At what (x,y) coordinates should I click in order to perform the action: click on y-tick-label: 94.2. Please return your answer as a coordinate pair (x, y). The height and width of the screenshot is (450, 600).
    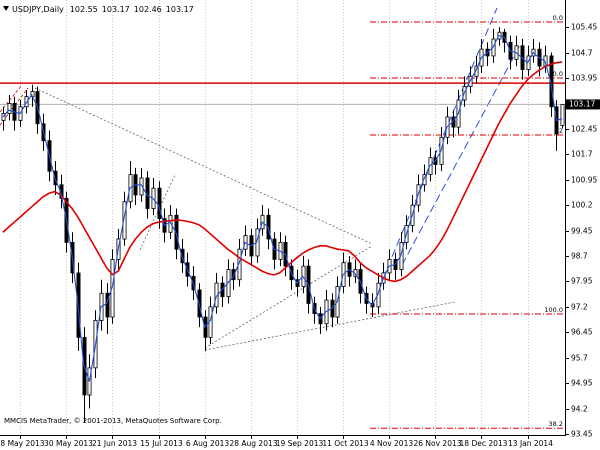
    Looking at the image, I should click on (579, 409).